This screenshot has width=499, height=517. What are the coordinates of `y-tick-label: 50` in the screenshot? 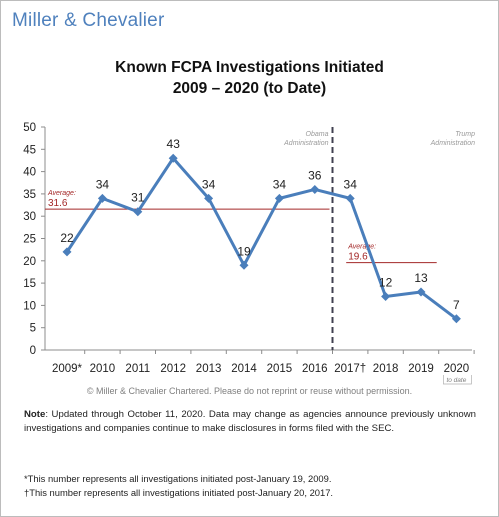 It's located at (29, 128).